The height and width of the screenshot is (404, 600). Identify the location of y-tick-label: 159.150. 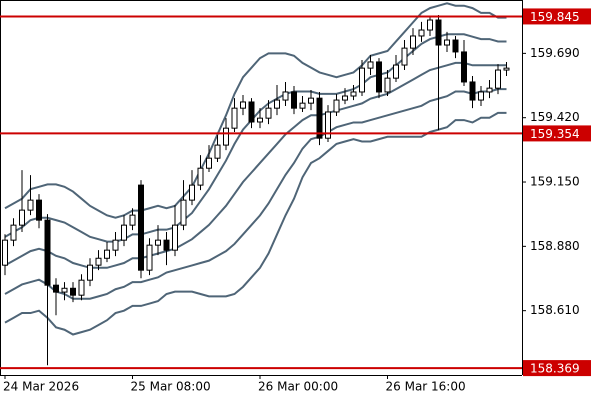
(555, 182).